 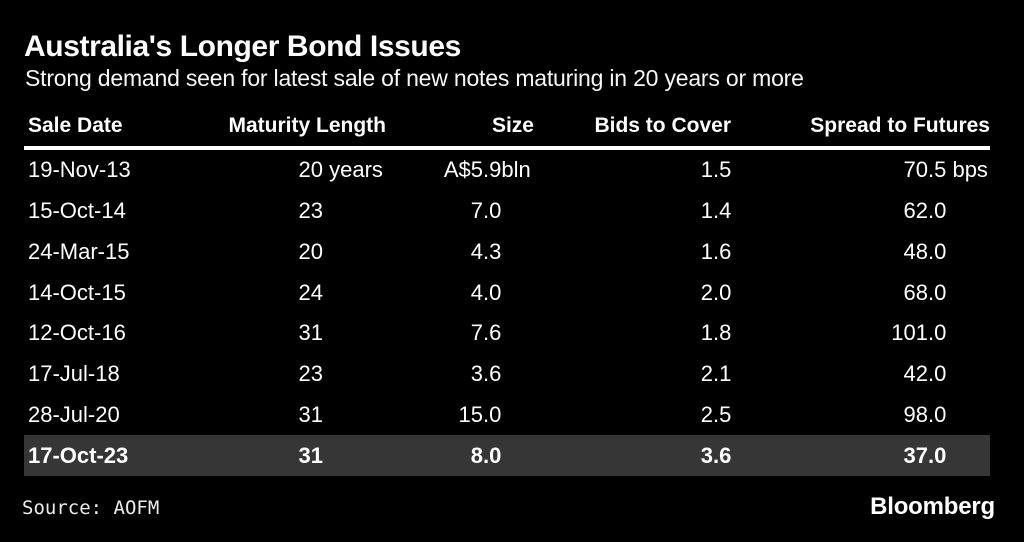 What do you see at coordinates (78, 455) in the screenshot?
I see `cell-sale-date: 17-Oct-23` at bounding box center [78, 455].